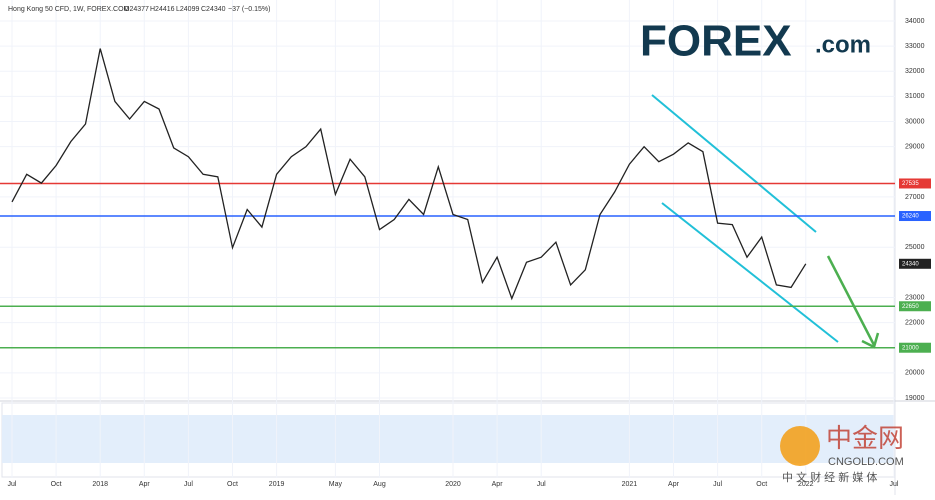 This screenshot has width=935, height=500. What do you see at coordinates (915, 297) in the screenshot?
I see `y-tick-label: 23000` at bounding box center [915, 297].